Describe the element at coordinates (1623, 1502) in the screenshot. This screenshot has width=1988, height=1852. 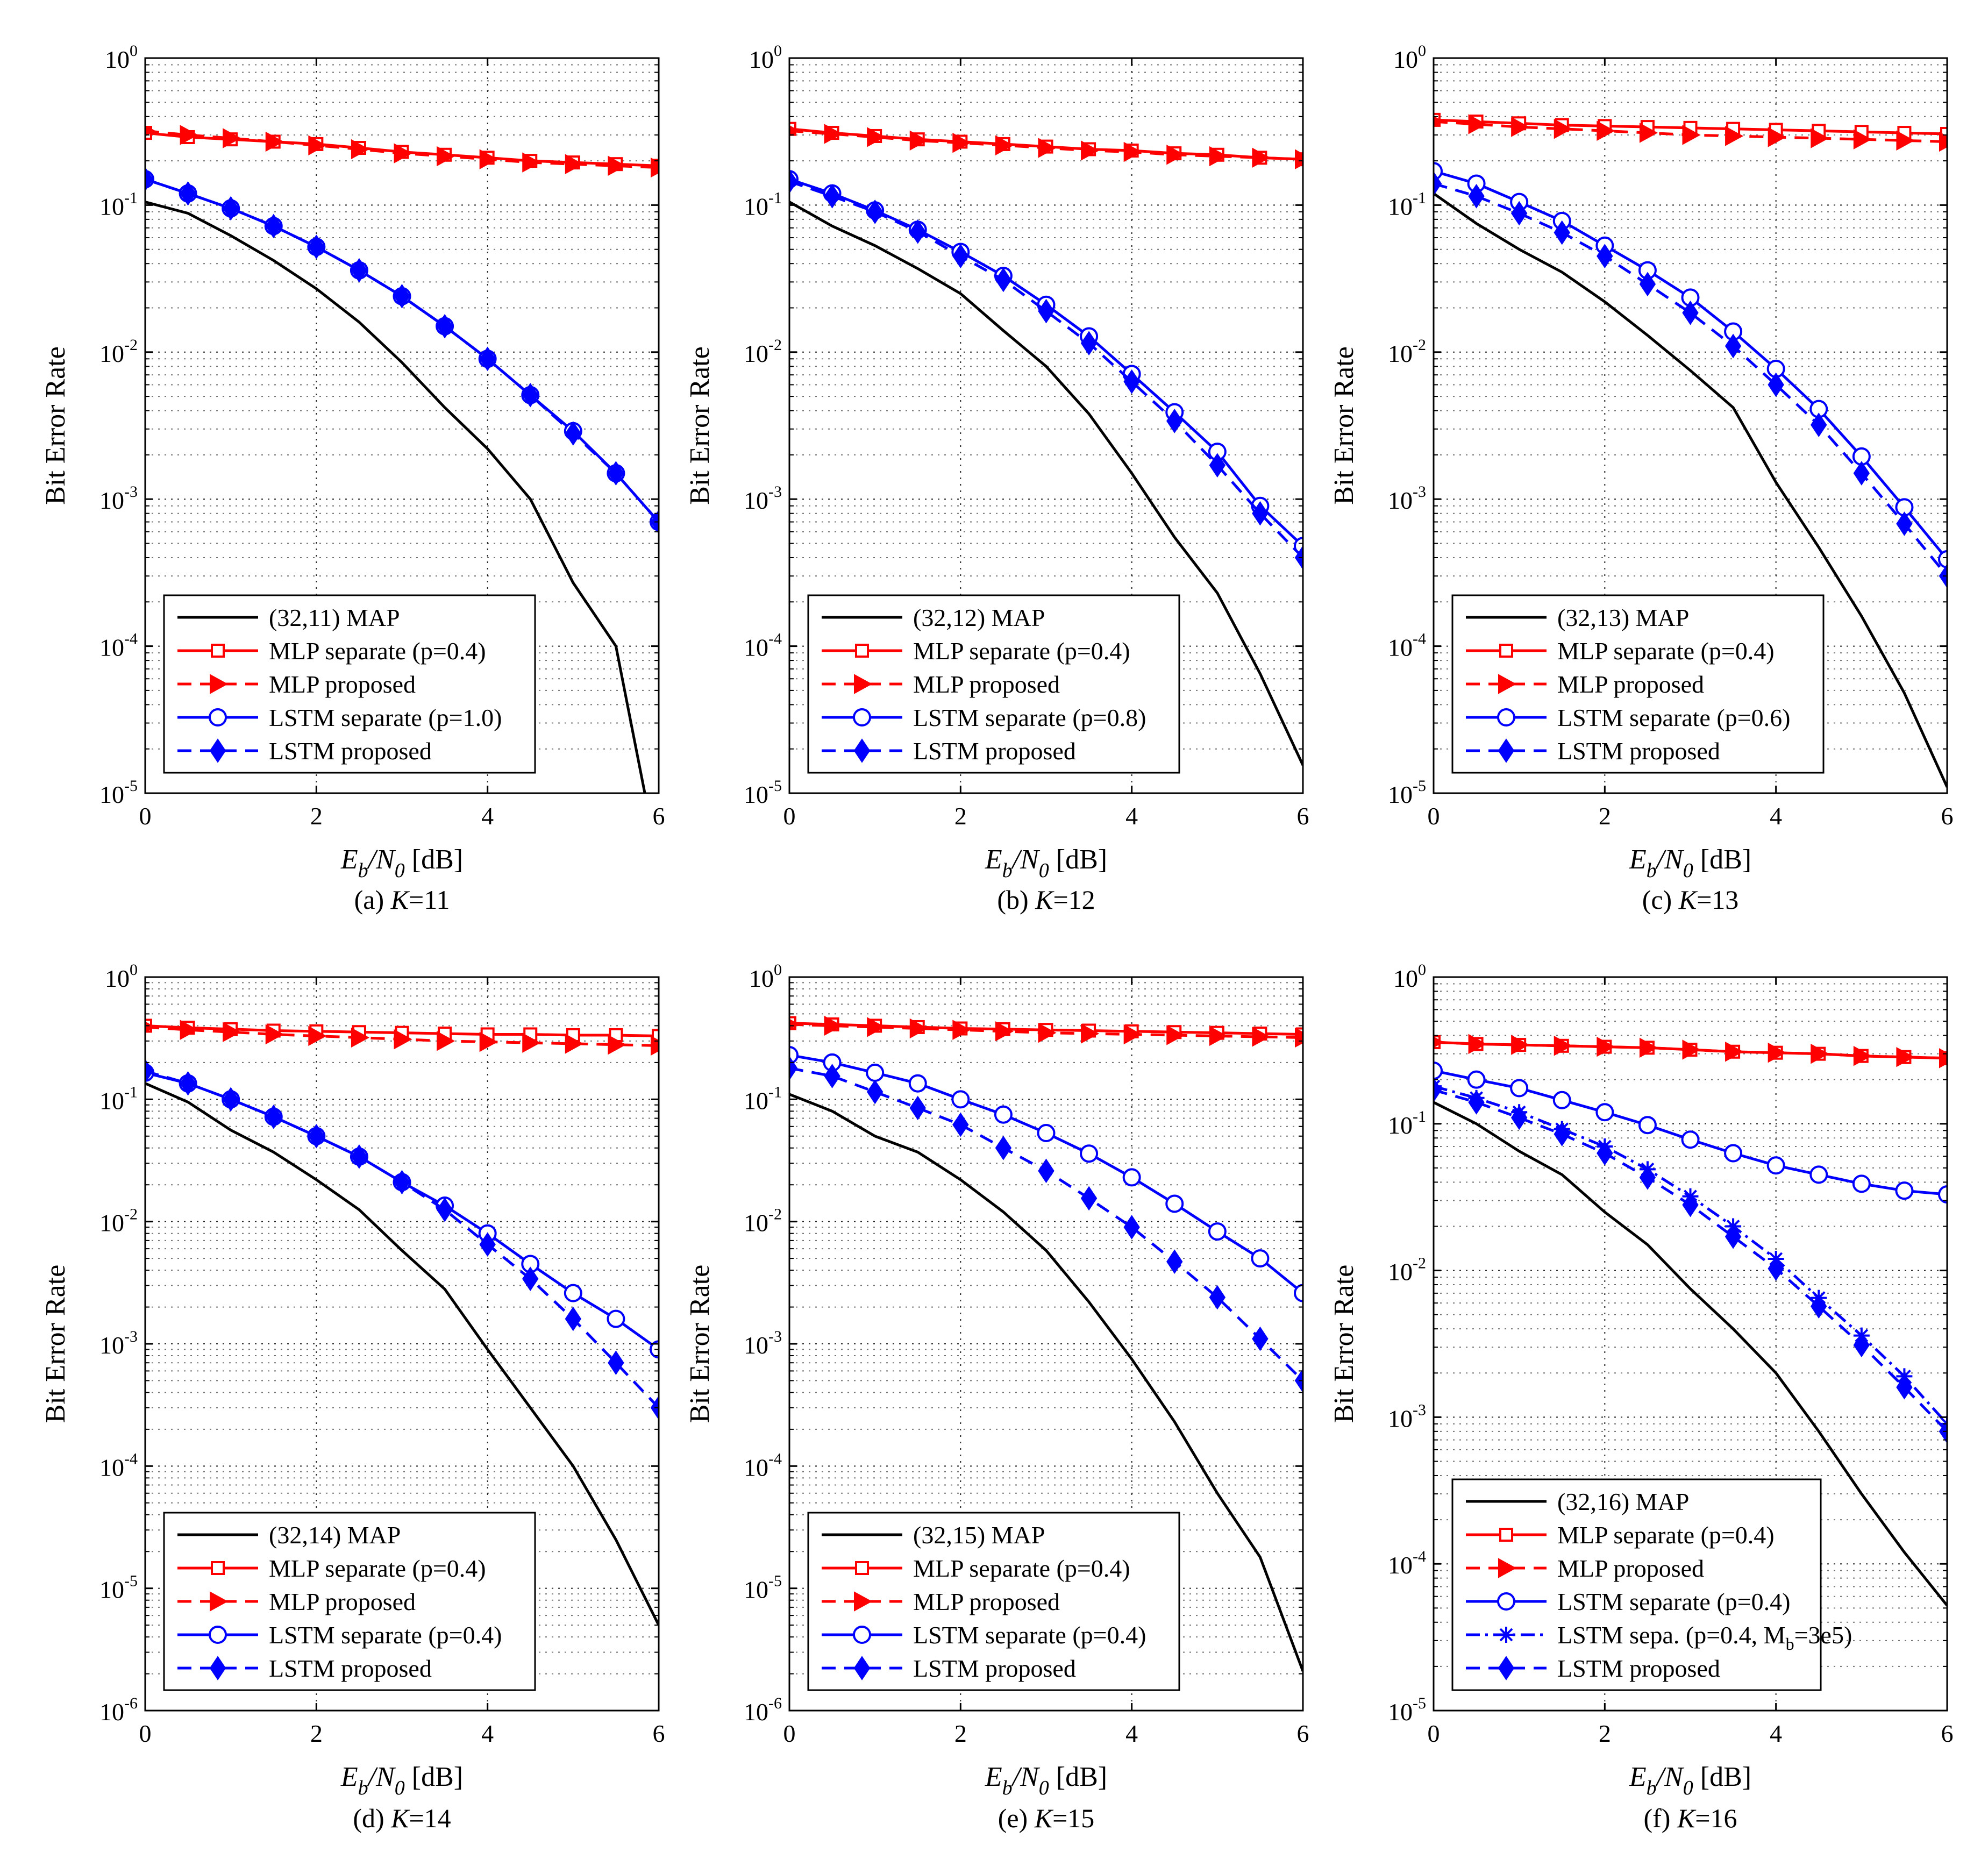
I see `legend-label: (32,16) MAP` at that location.